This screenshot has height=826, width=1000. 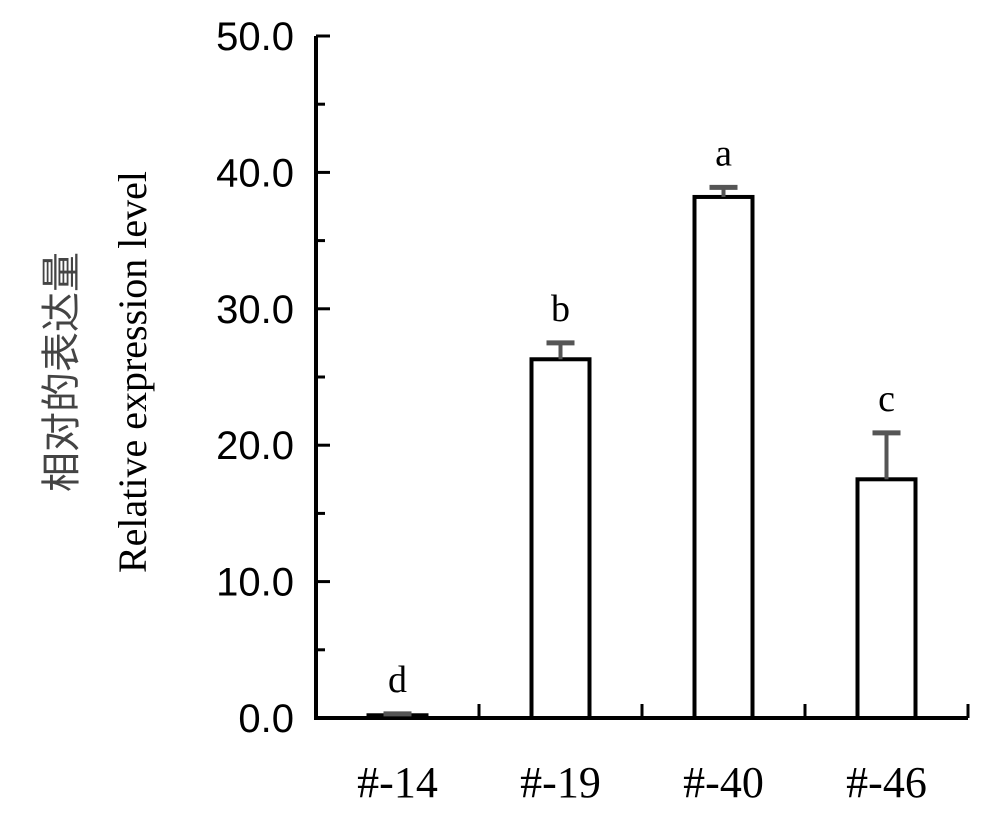 What do you see at coordinates (255, 583) in the screenshot?
I see `y-tick-label: 10.0` at bounding box center [255, 583].